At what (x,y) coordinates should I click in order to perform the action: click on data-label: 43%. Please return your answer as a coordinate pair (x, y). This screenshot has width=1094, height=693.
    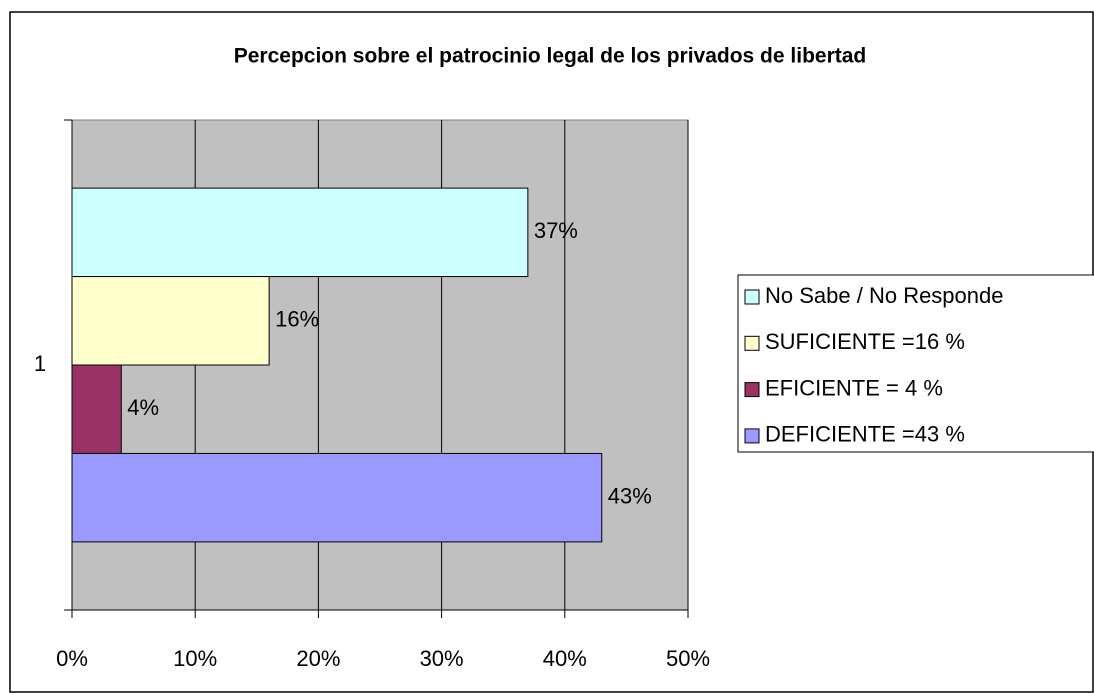
    Looking at the image, I should click on (630, 495).